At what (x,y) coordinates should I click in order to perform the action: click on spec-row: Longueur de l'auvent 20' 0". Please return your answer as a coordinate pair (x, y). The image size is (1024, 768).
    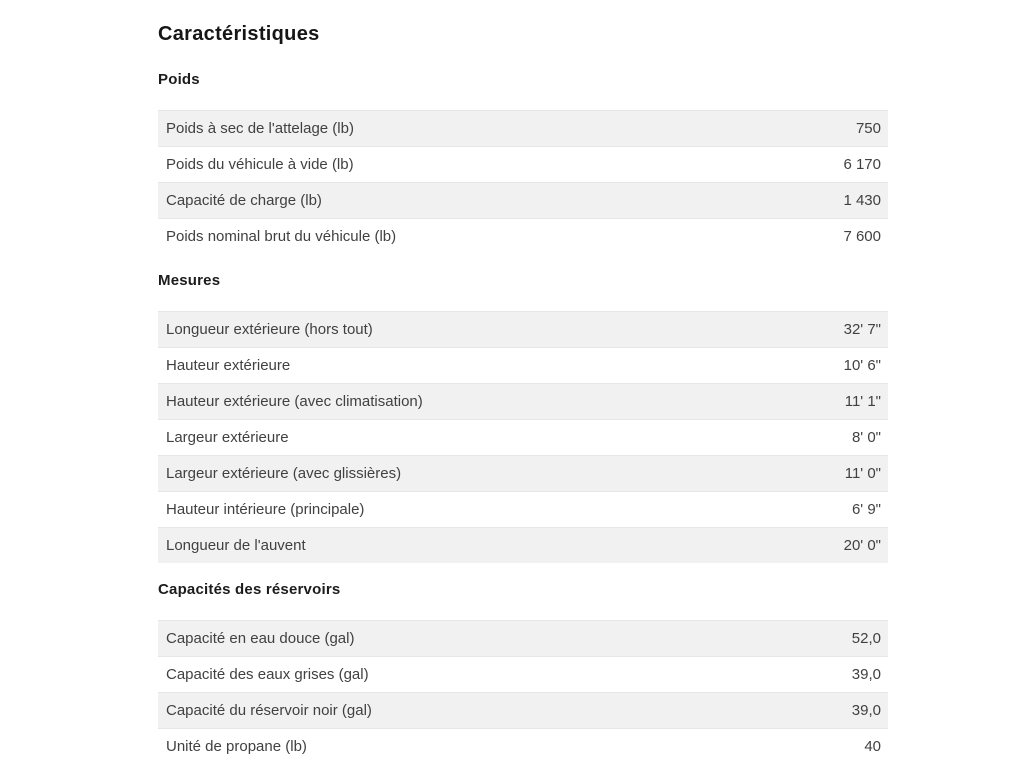
    Looking at the image, I should click on (523, 545).